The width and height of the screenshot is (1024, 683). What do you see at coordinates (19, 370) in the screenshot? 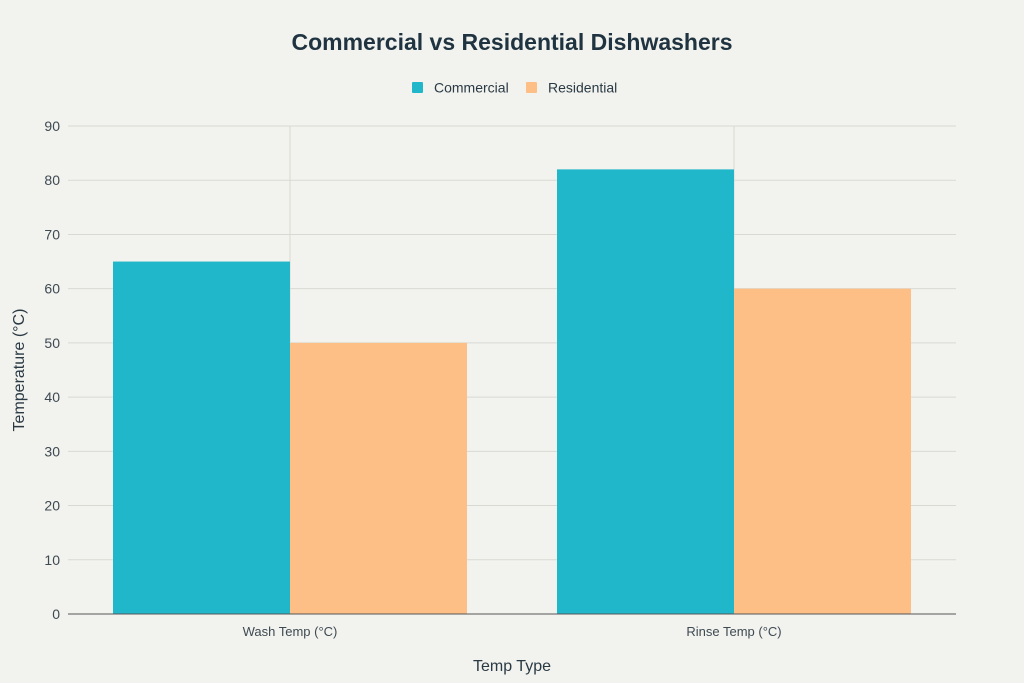
I see `y-axis-title: Temperature (°C)` at bounding box center [19, 370].